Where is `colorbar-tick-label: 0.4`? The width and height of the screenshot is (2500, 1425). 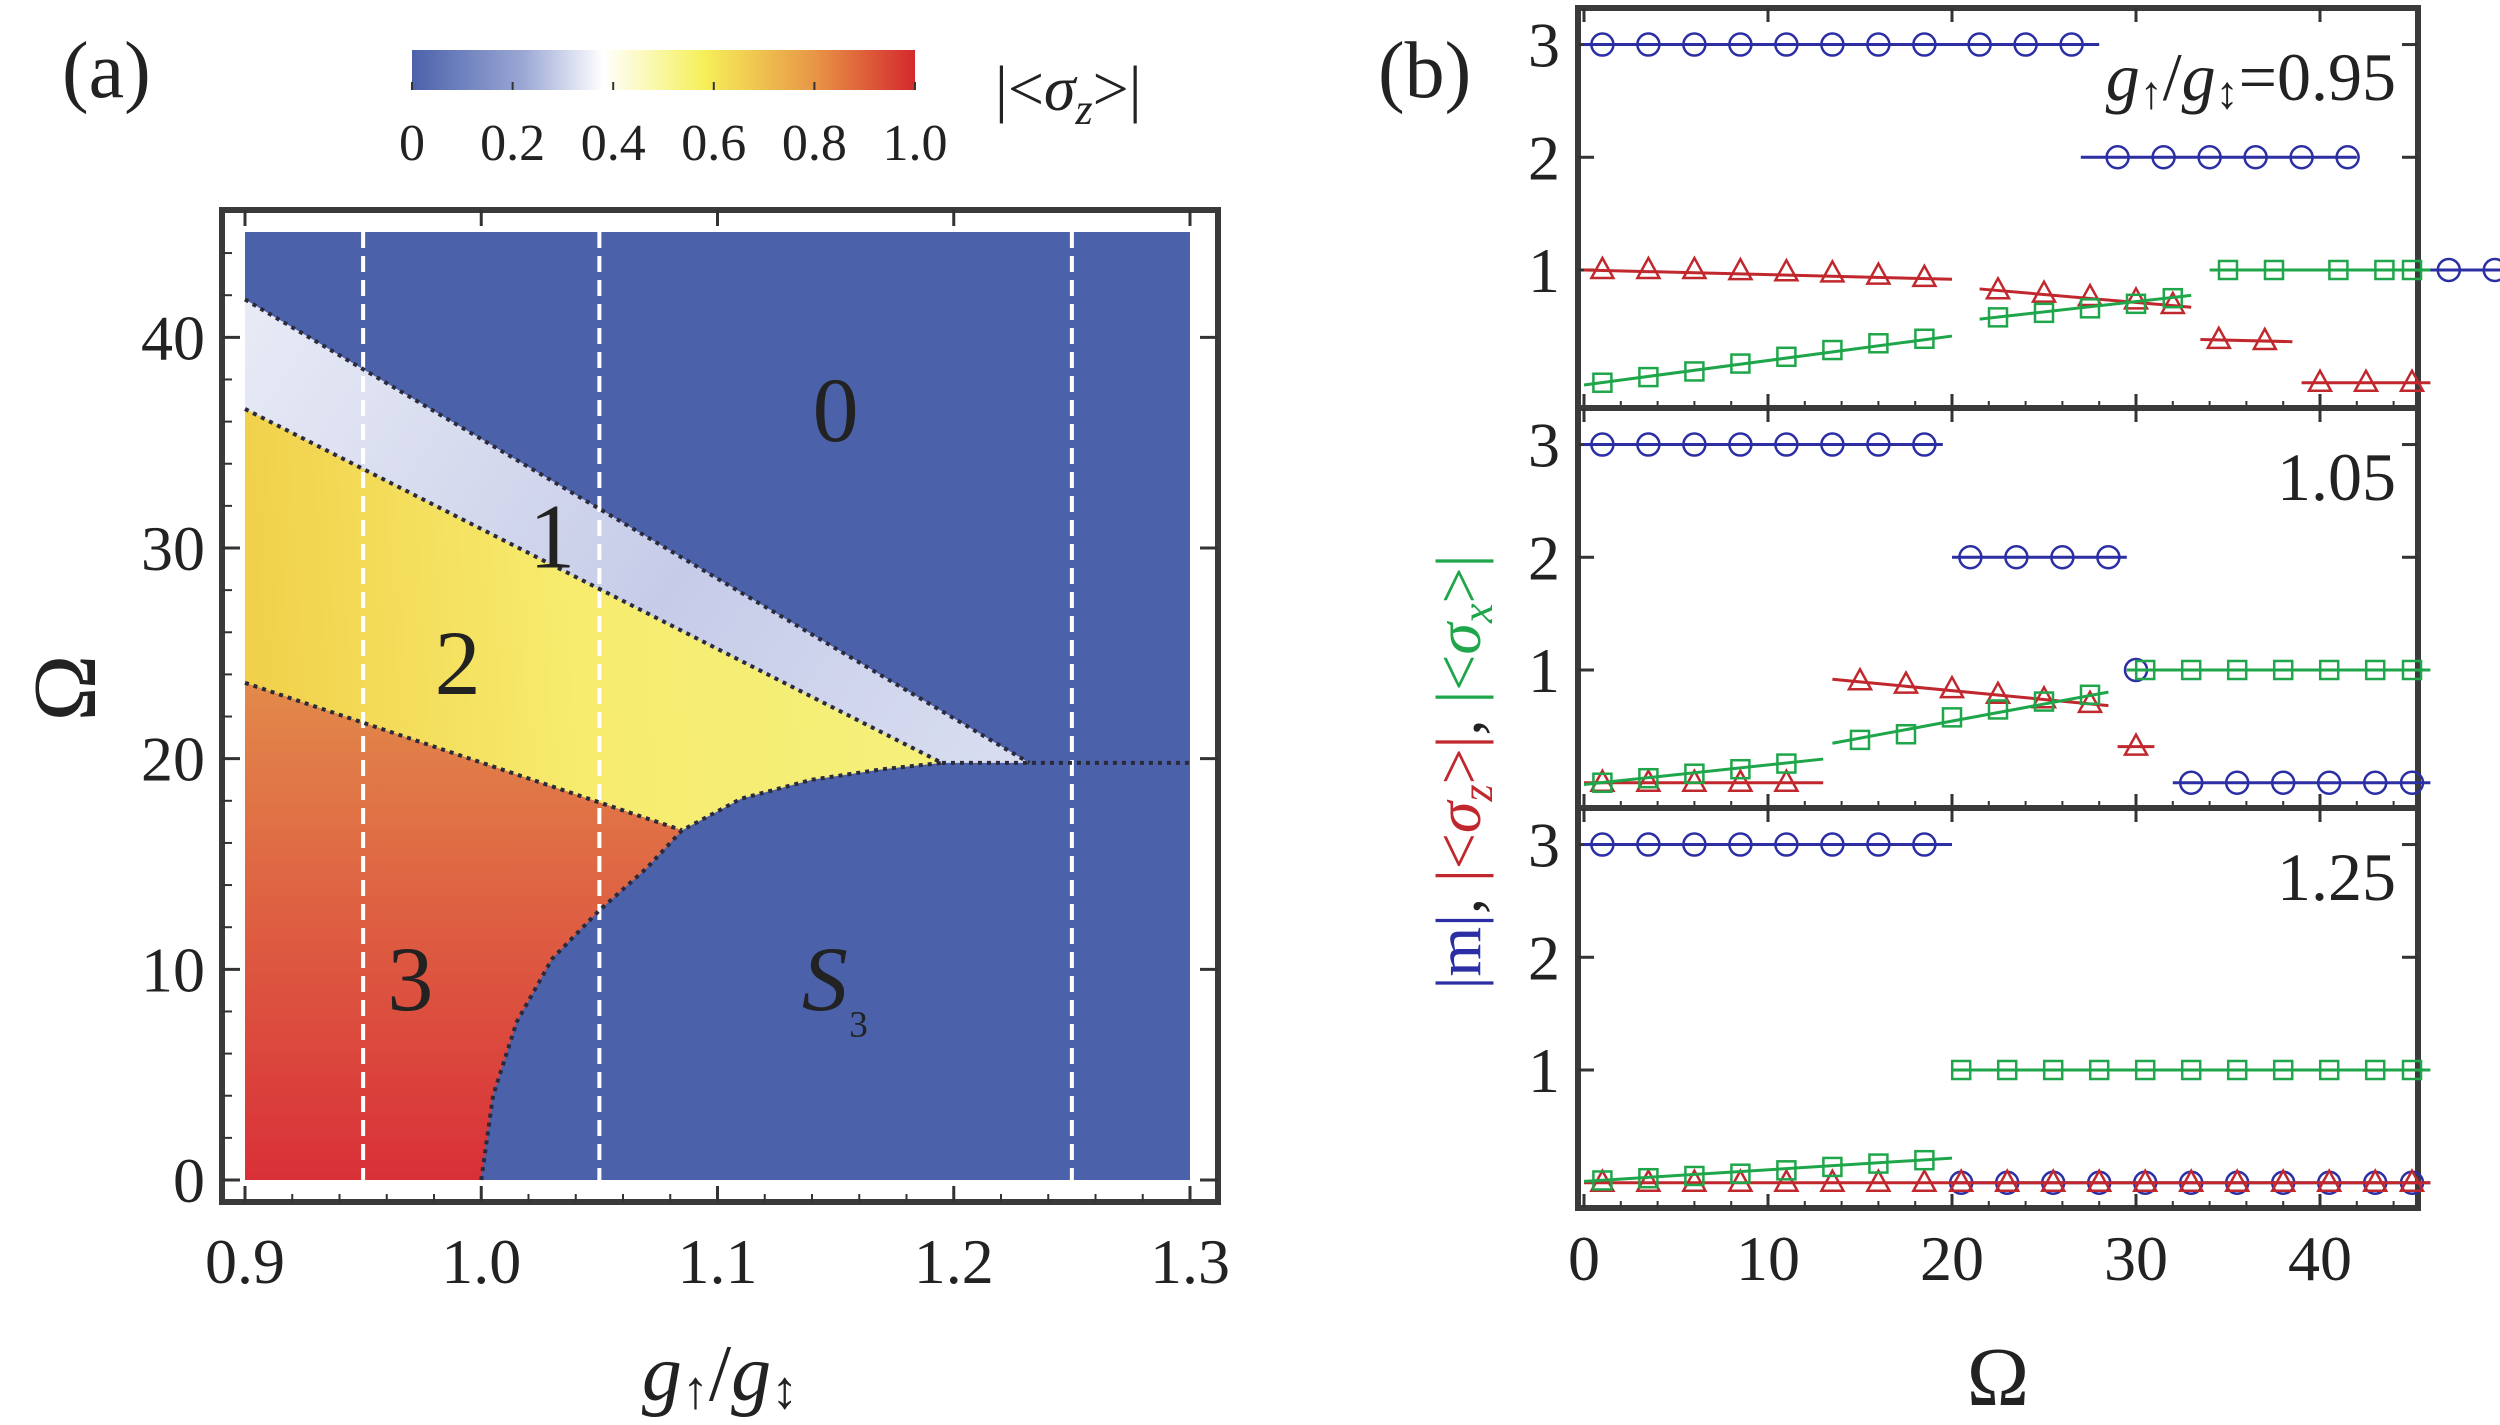
colorbar-tick-label: 0.4 is located at coordinates (613, 143).